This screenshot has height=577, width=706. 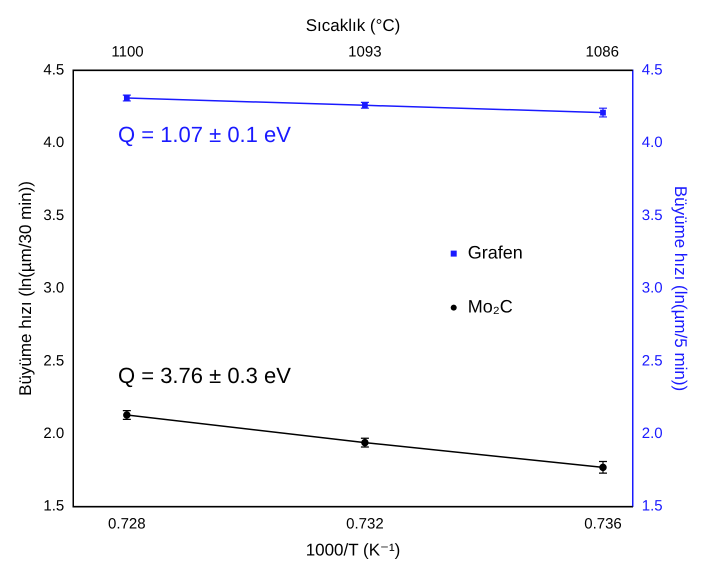 I want to click on y-tick-label: 1.5, so click(x=53, y=506).